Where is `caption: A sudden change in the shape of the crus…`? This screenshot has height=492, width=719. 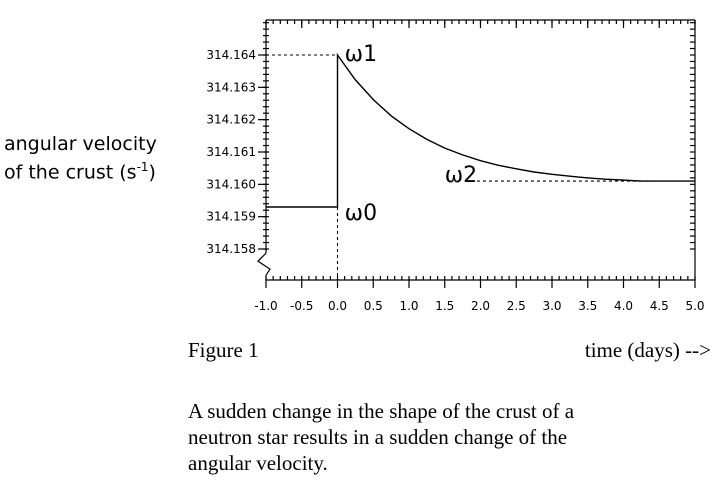 caption: A sudden change in the shape of the crus… is located at coordinates (438, 437).